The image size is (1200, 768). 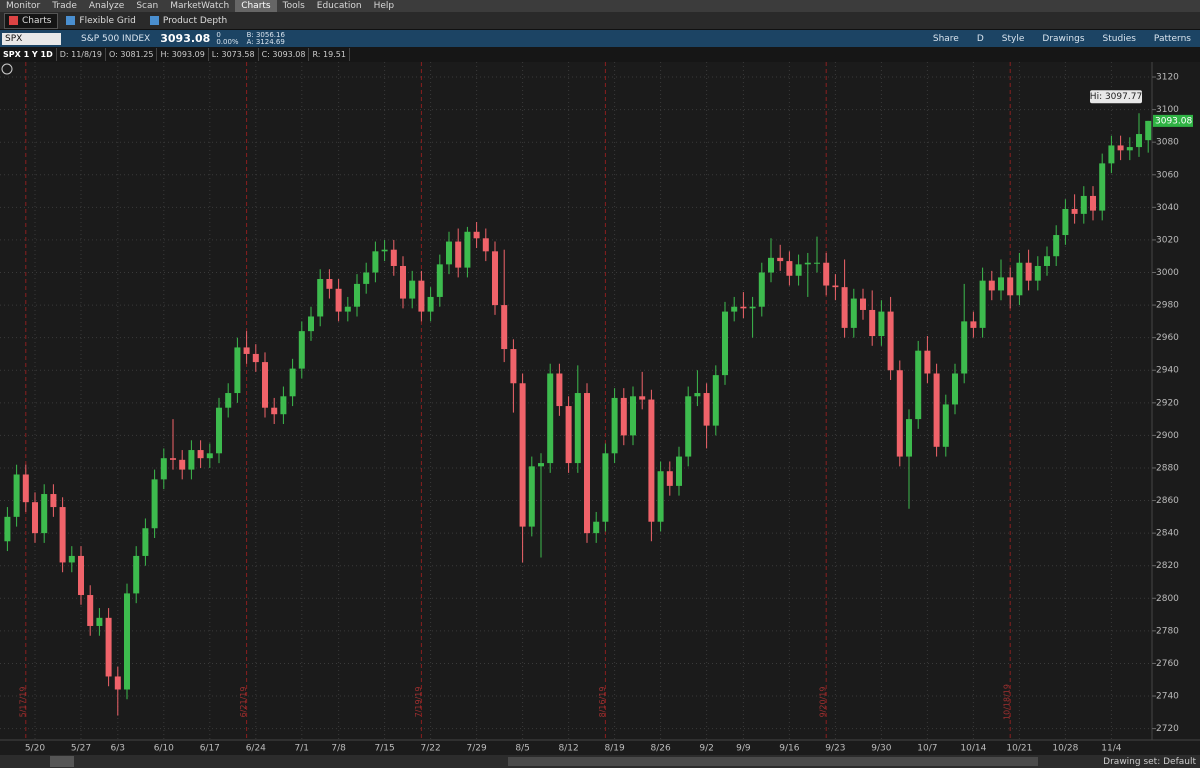 What do you see at coordinates (7, 69) in the screenshot?
I see `alert-icon` at bounding box center [7, 69].